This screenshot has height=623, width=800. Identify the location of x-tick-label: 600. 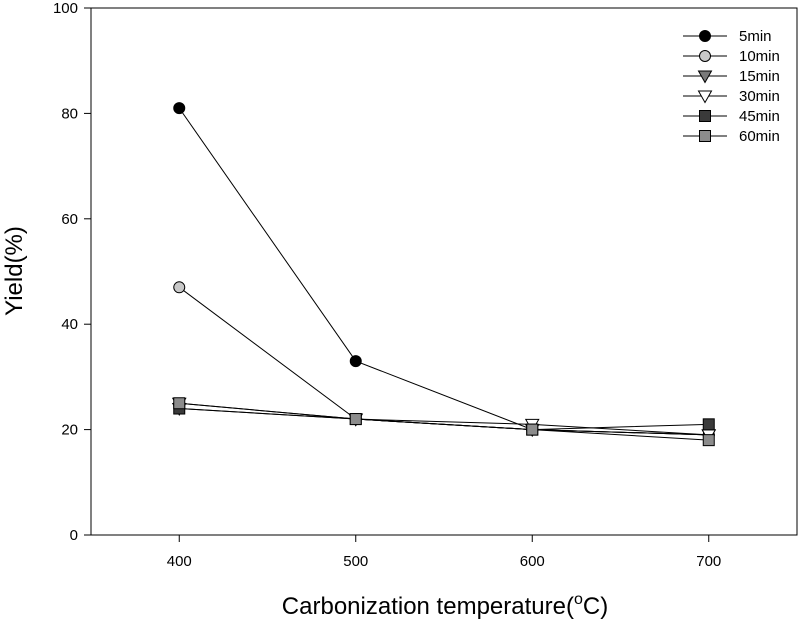
(532, 561).